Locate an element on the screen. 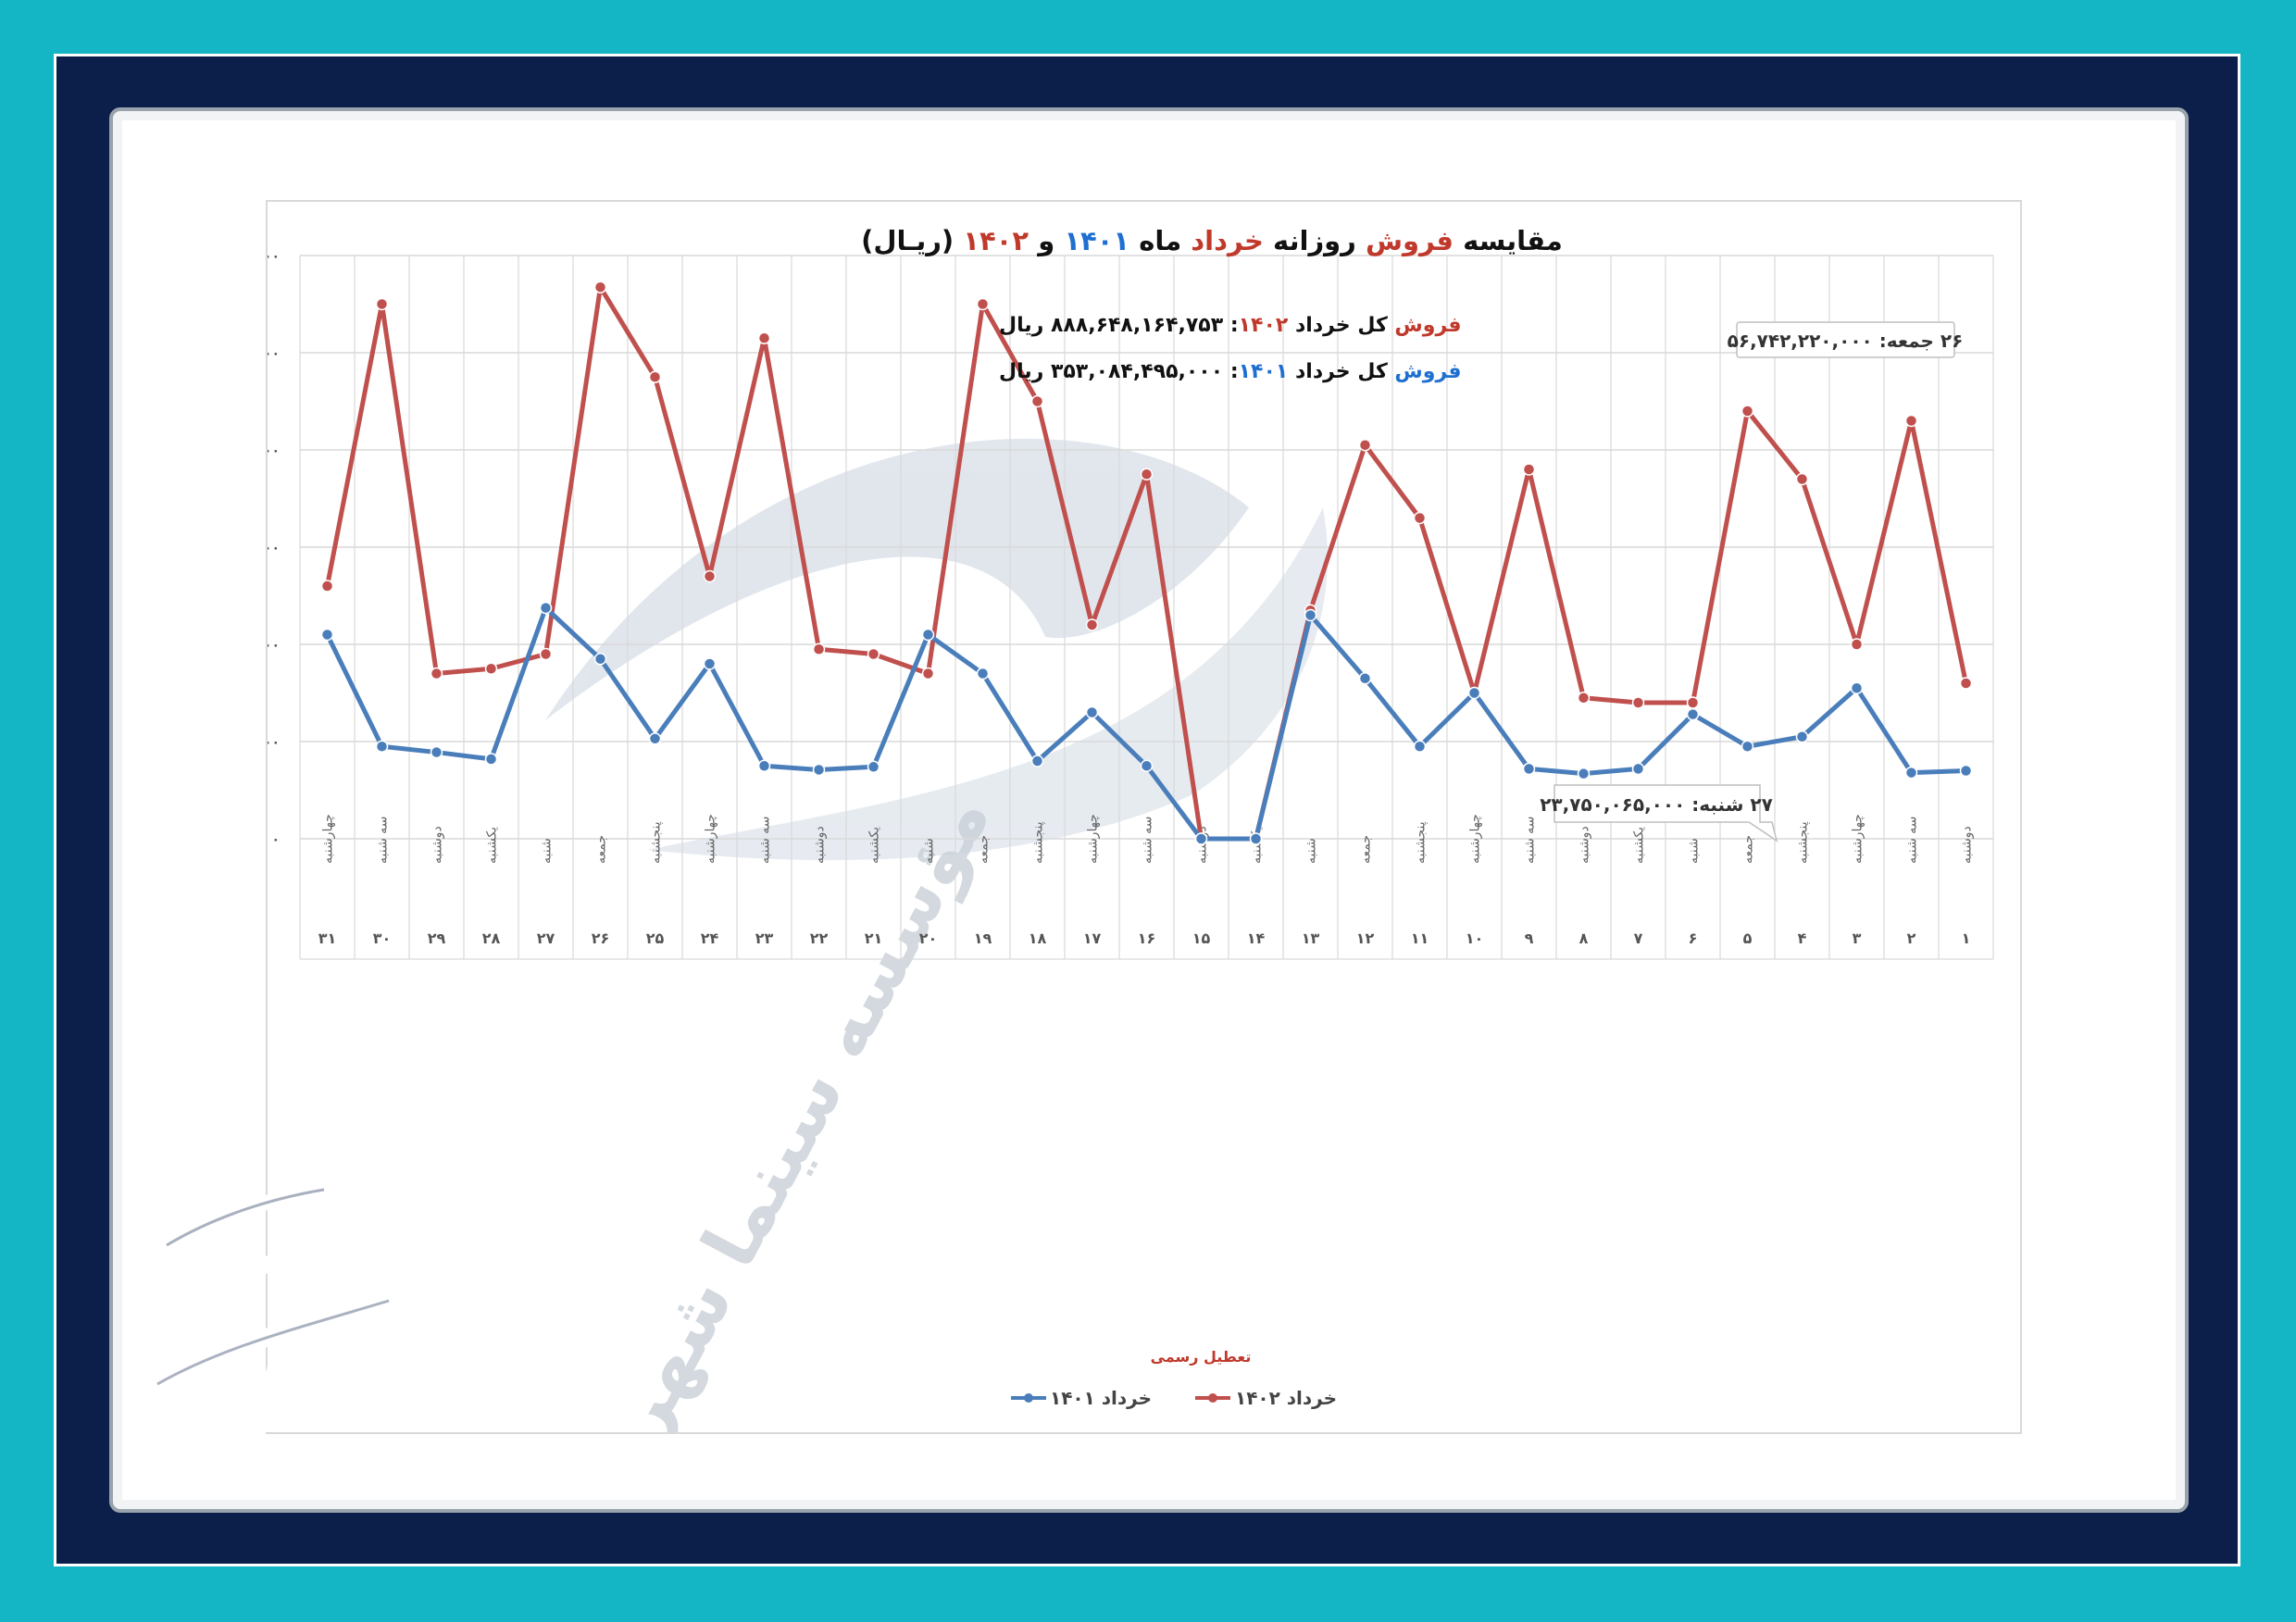 The height and width of the screenshot is (1622, 2296). title-part: و is located at coordinates (1046, 240).